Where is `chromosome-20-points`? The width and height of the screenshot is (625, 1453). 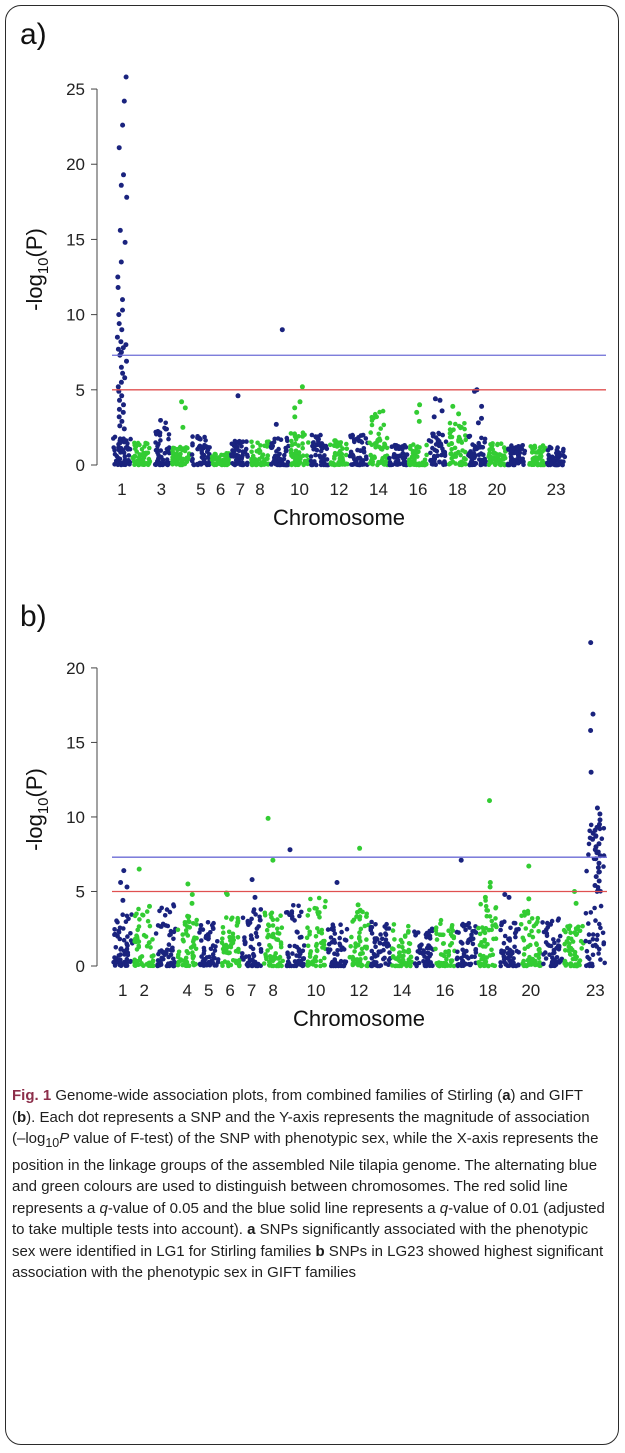 chromosome-20-points is located at coordinates (530, 938).